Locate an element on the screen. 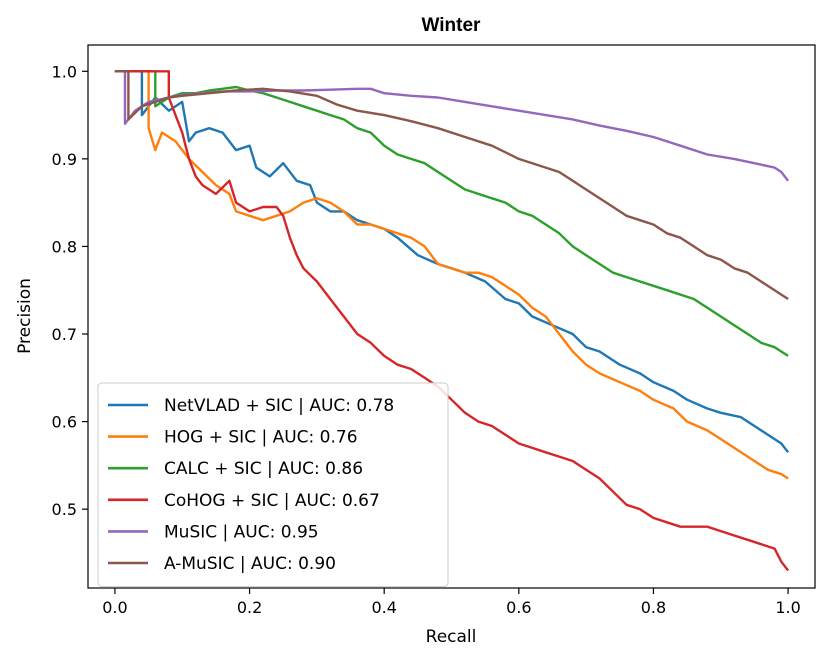 The image size is (831, 663). y-tick-label: 0.8 is located at coordinates (64, 246).